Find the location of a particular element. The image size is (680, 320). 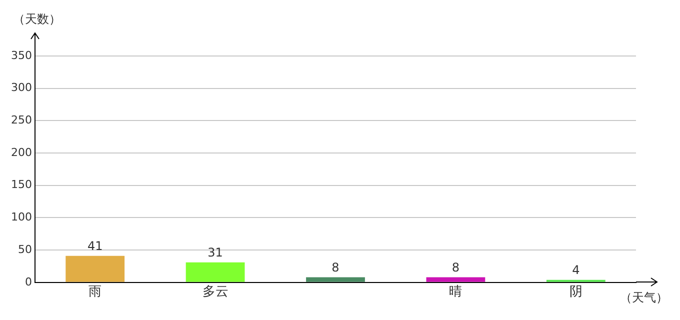

y-tick-label: 350 is located at coordinates (21, 55).